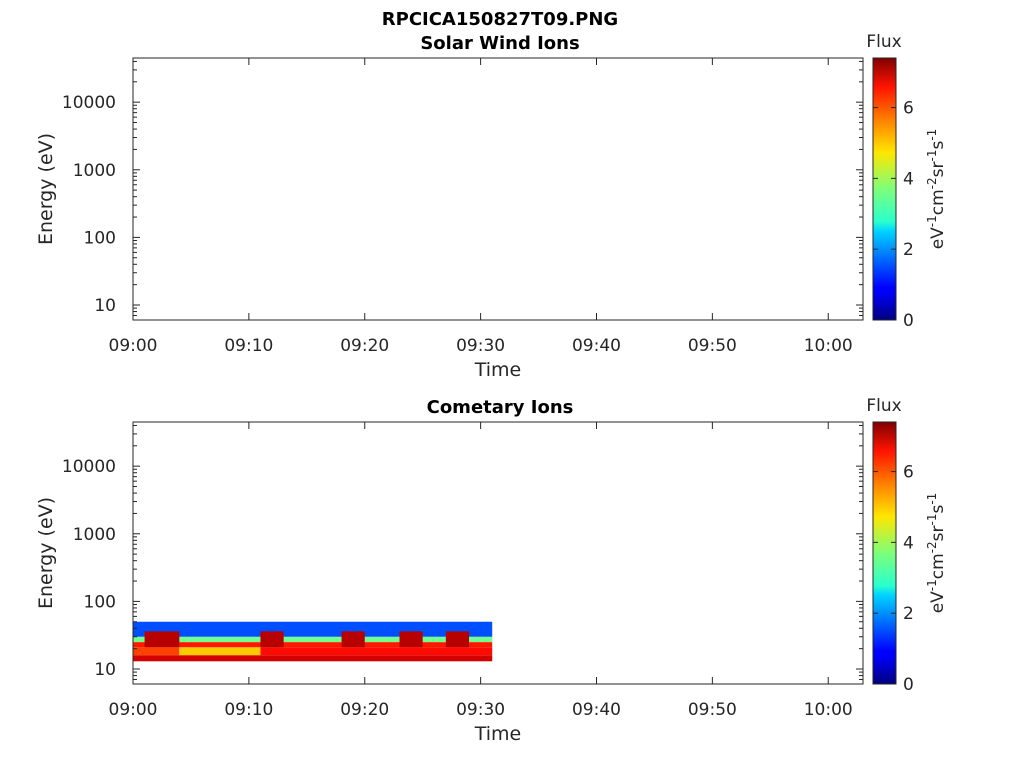 This screenshot has width=1024, height=768. I want to click on panel-title: Solar Wind Ions, so click(499, 43).